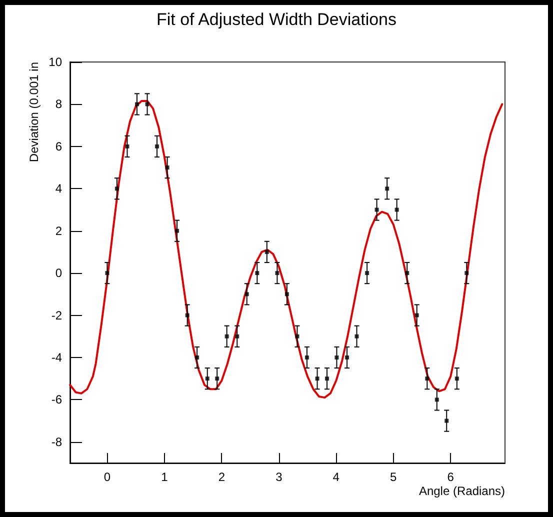 The width and height of the screenshot is (553, 517). I want to click on chart-title: Fit of Adjusted Width Deviations, so click(276, 19).